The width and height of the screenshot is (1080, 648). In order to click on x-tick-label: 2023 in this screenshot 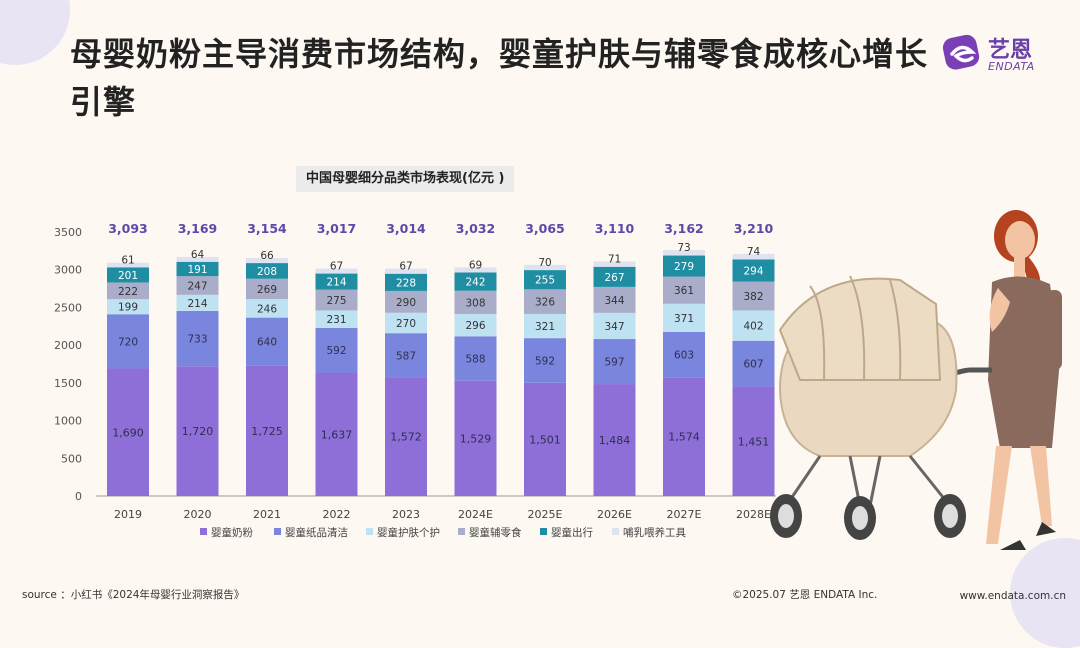, I will do `click(406, 514)`.